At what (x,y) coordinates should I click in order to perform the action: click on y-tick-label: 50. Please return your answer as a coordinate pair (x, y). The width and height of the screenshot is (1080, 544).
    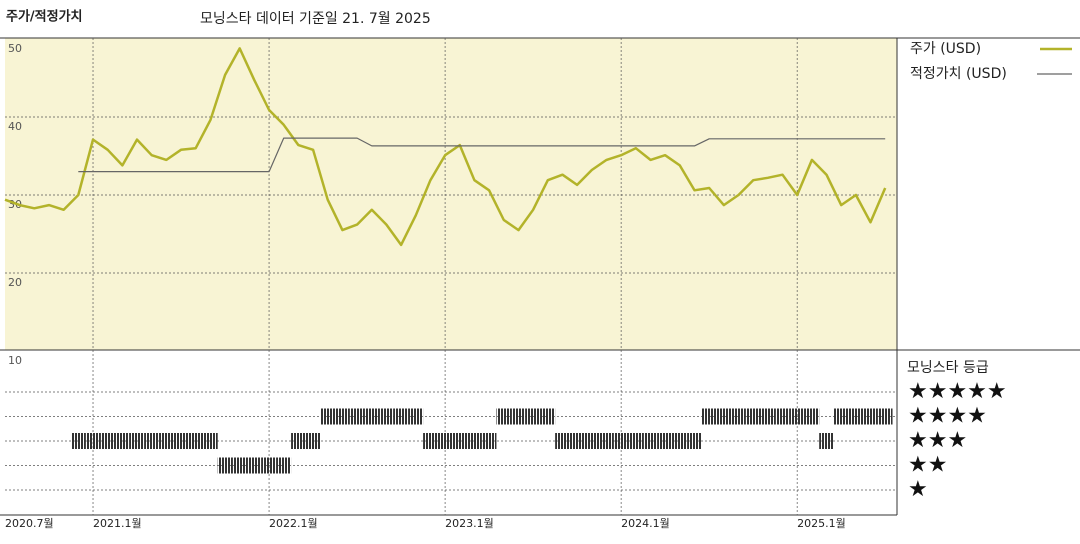
    Looking at the image, I should click on (15, 48).